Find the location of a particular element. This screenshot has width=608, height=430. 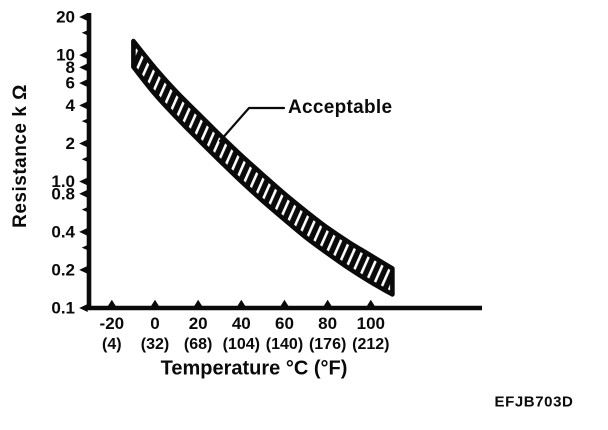

y-tick-label: 8 is located at coordinates (70, 67).